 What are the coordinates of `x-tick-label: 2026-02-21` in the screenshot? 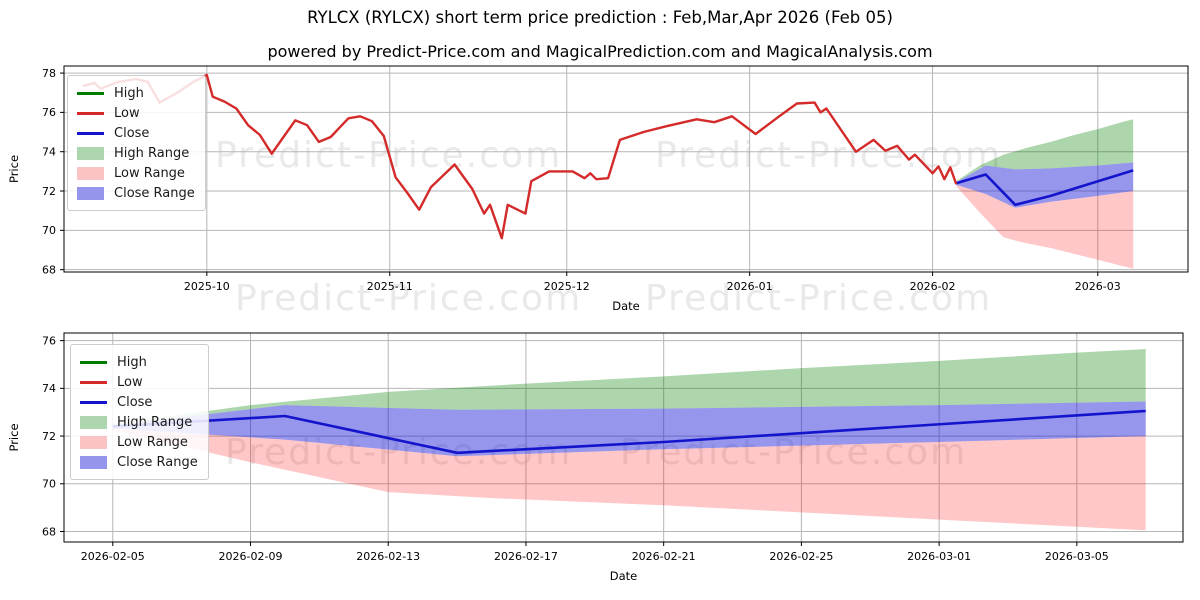 It's located at (664, 556).